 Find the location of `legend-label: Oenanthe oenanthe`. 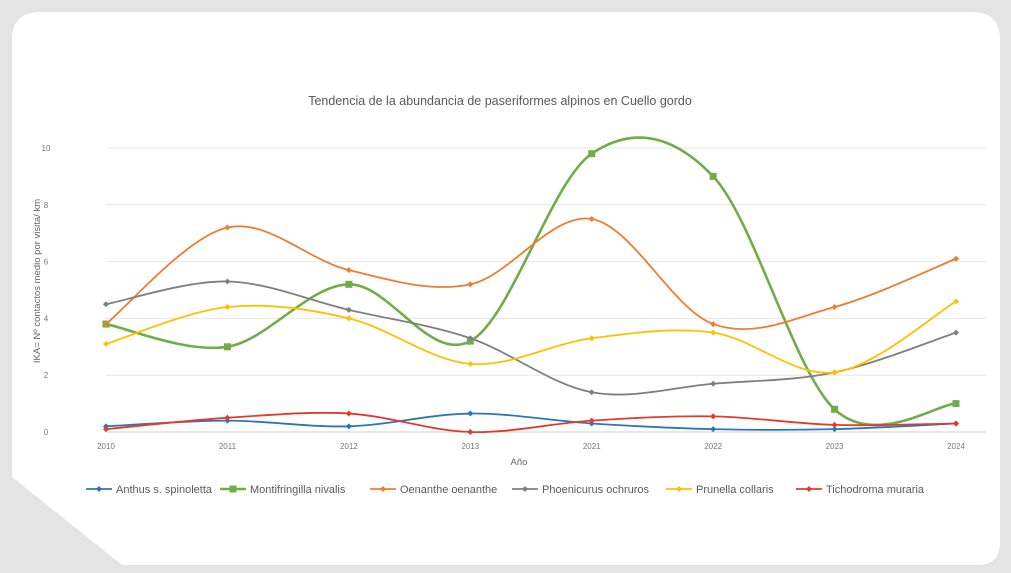

legend-label: Oenanthe oenanthe is located at coordinates (448, 490).